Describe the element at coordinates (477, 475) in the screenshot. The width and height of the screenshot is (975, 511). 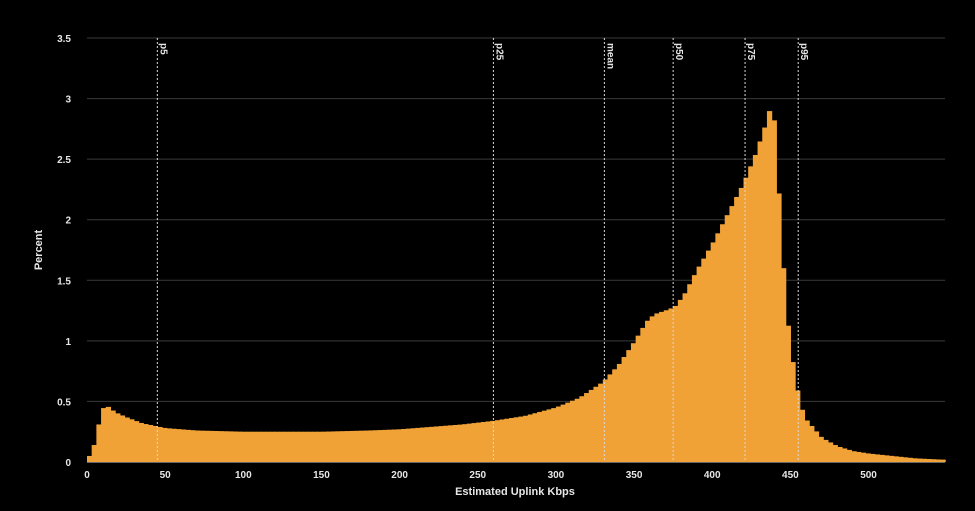
I see `x-tick-label: 250` at that location.